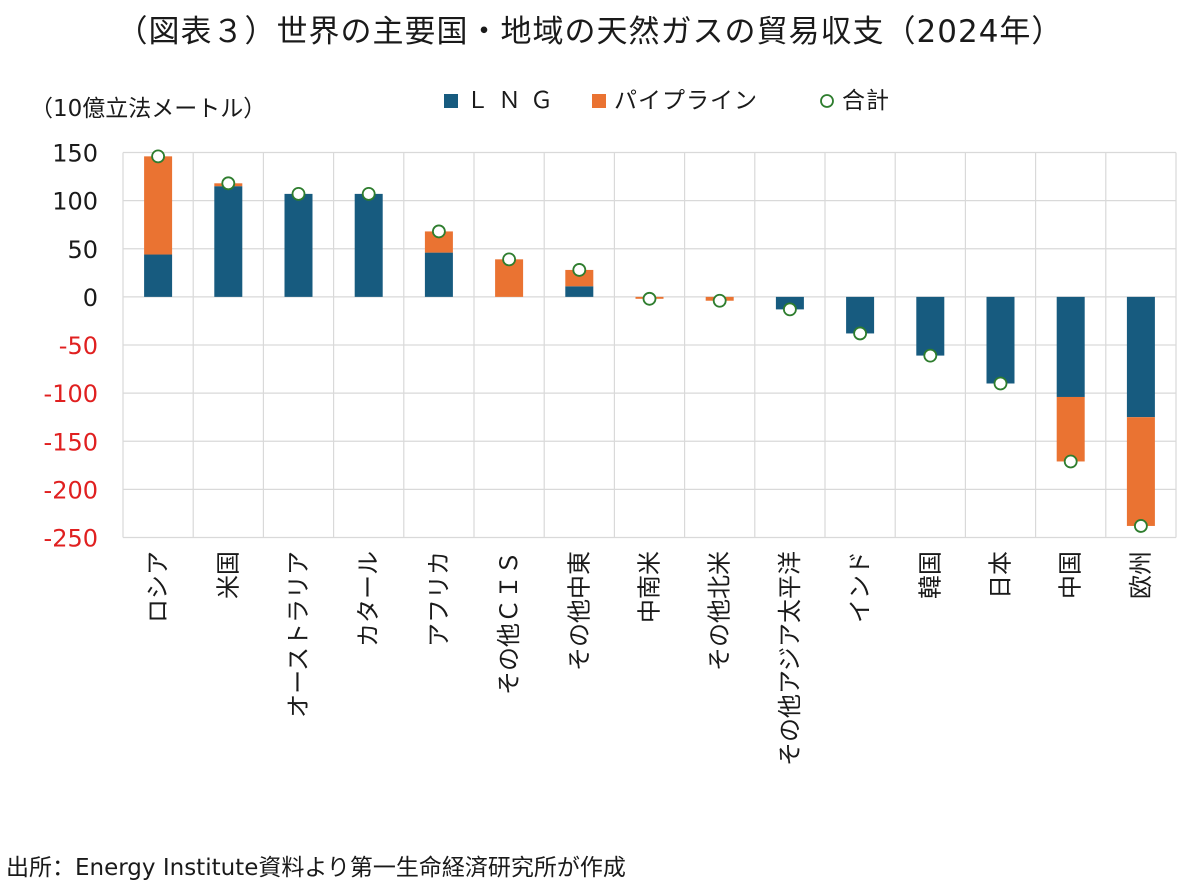 The image size is (1180, 884). Describe the element at coordinates (866, 101) in the screenshot. I see `legend-label: 合計` at that location.